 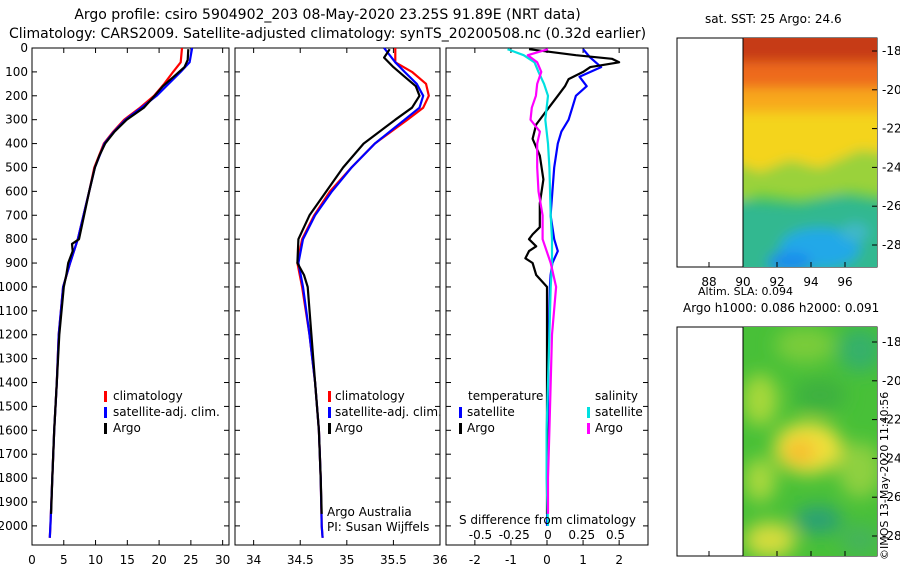 I want to click on sla-map-title: Altim. SLA: 0.094, so click(x=746, y=291).